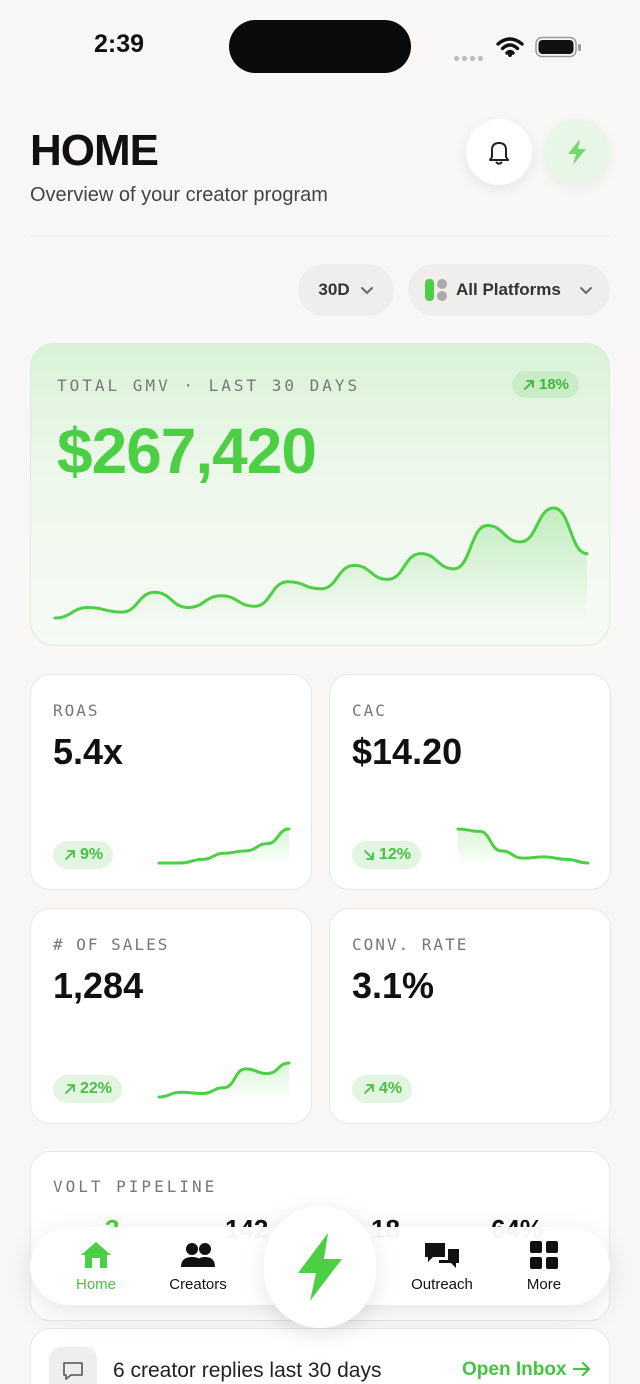 Image resolution: width=640 pixels, height=1384 pixels. Describe the element at coordinates (95, 1284) in the screenshot. I see `tab-label: Home` at that location.